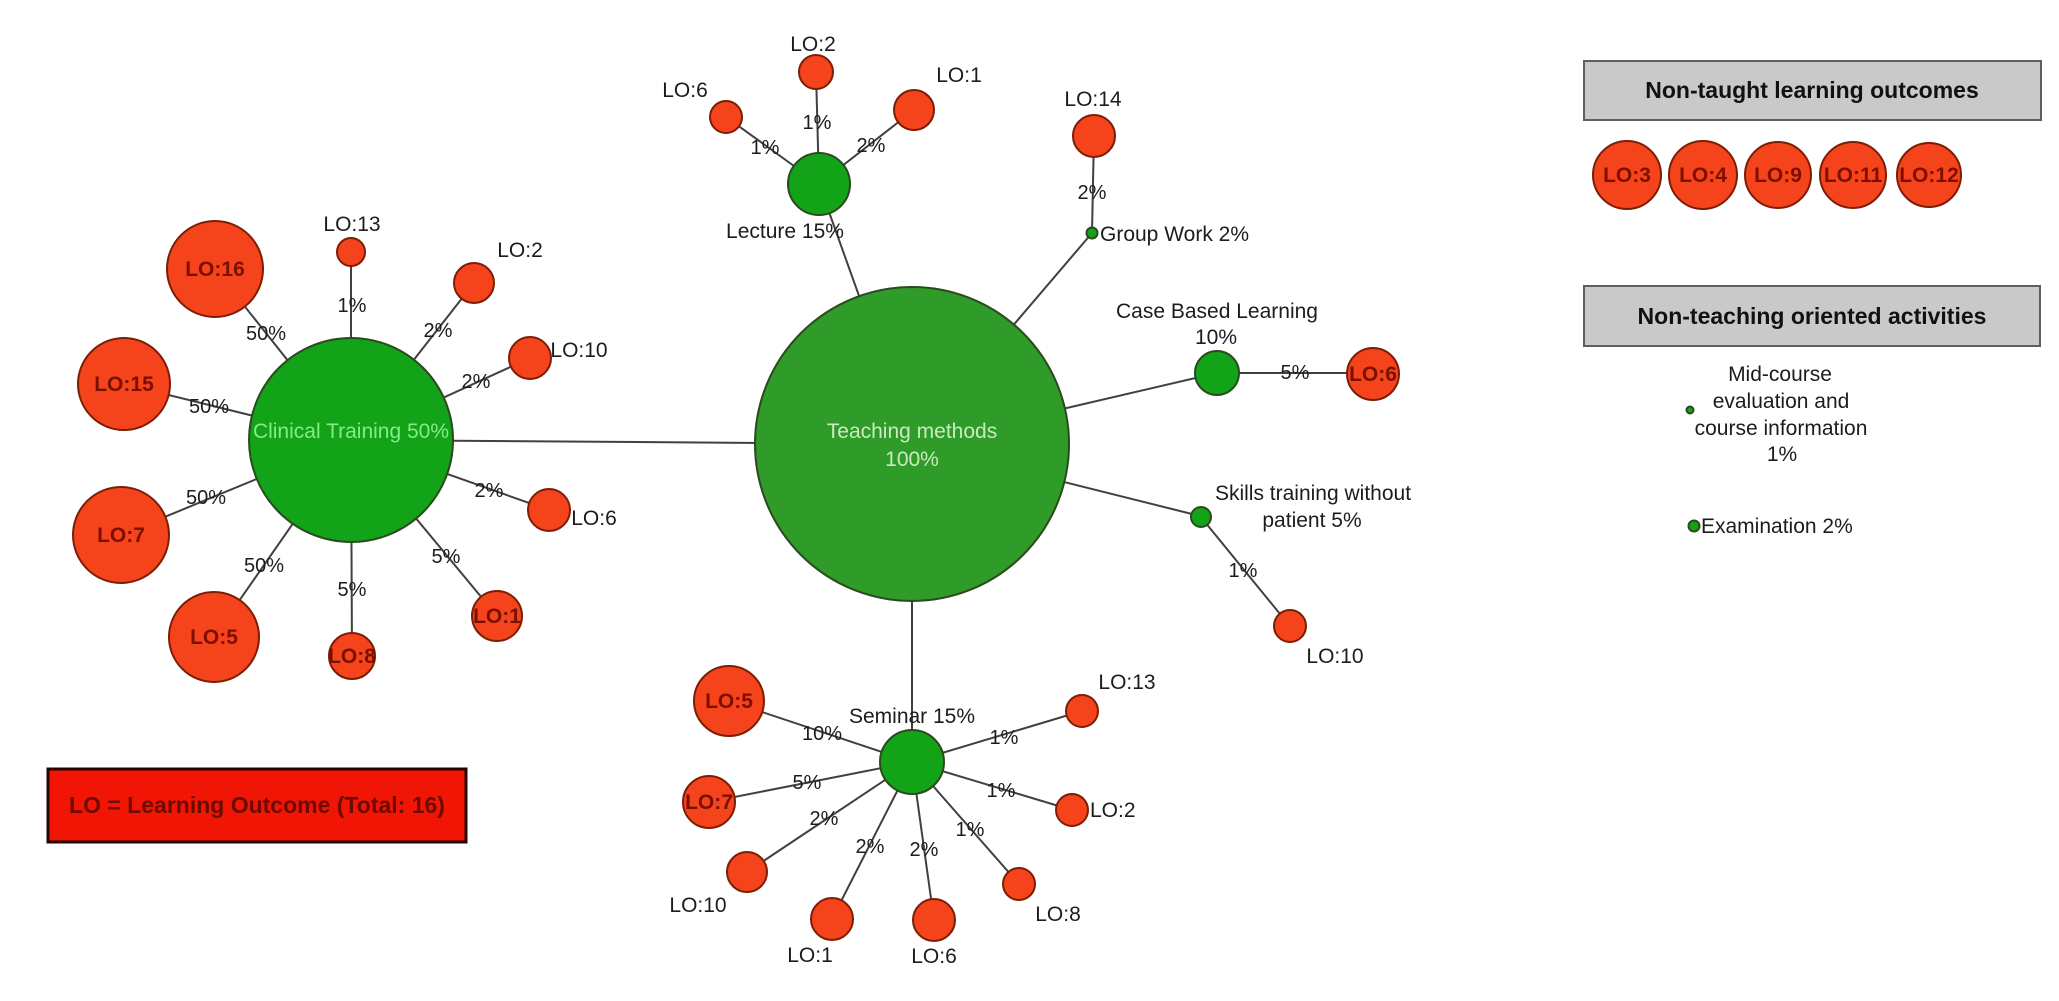 Image resolution: width=2059 pixels, height=1001 pixels. Describe the element at coordinates (257, 805) in the screenshot. I see `svg-text:LO = Learning Outcome (Total:: LO = Learning Outcome (Total: 16)` at that location.